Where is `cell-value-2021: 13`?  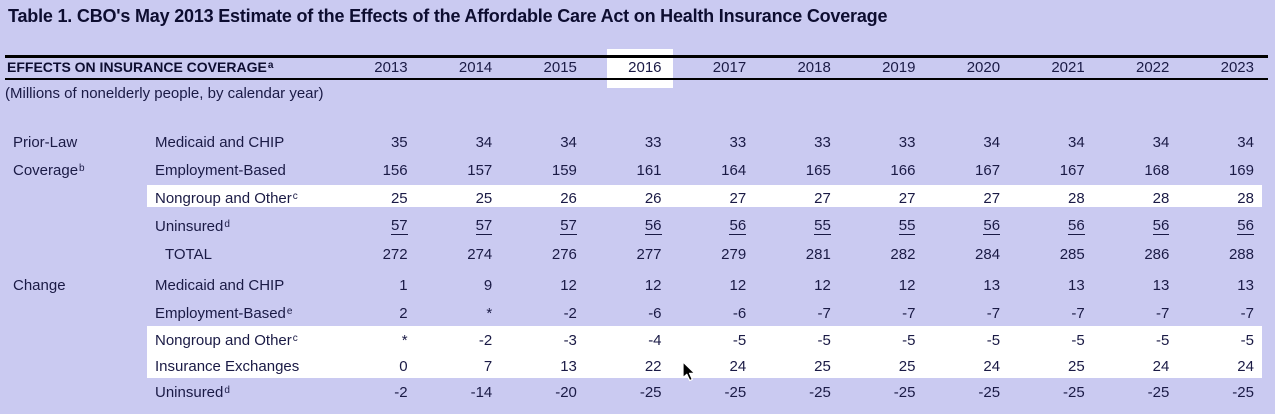 cell-value-2021: 13 is located at coordinates (1076, 285).